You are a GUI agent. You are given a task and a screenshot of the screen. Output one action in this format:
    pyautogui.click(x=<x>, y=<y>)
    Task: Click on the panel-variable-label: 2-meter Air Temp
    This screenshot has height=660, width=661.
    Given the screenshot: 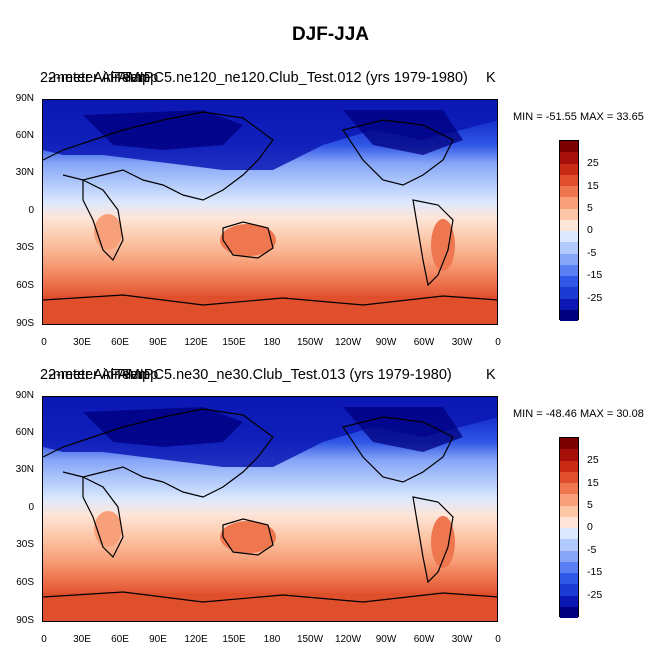 What is the action you would take?
    pyautogui.click(x=95, y=78)
    